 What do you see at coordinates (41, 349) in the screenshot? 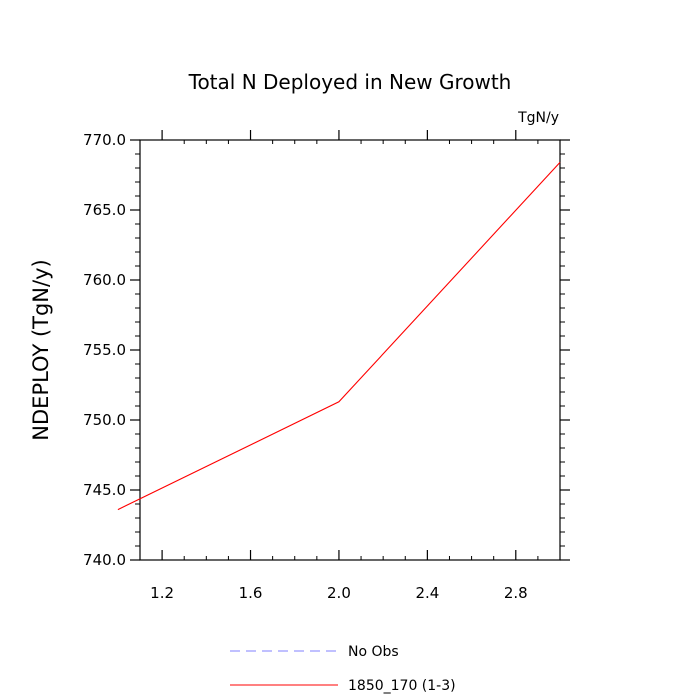
I see `y-axis-label: NDEPLOY (TgN/y)` at bounding box center [41, 349].